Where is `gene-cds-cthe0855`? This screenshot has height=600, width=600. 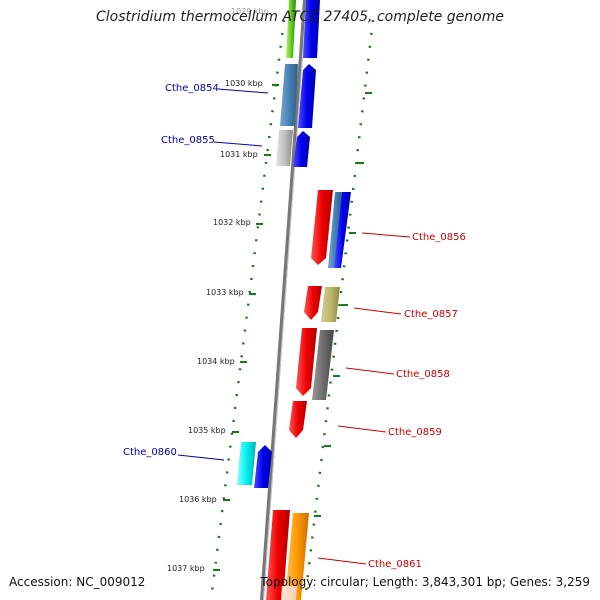
gene-cds-cthe0855 is located at coordinates (301, 149).